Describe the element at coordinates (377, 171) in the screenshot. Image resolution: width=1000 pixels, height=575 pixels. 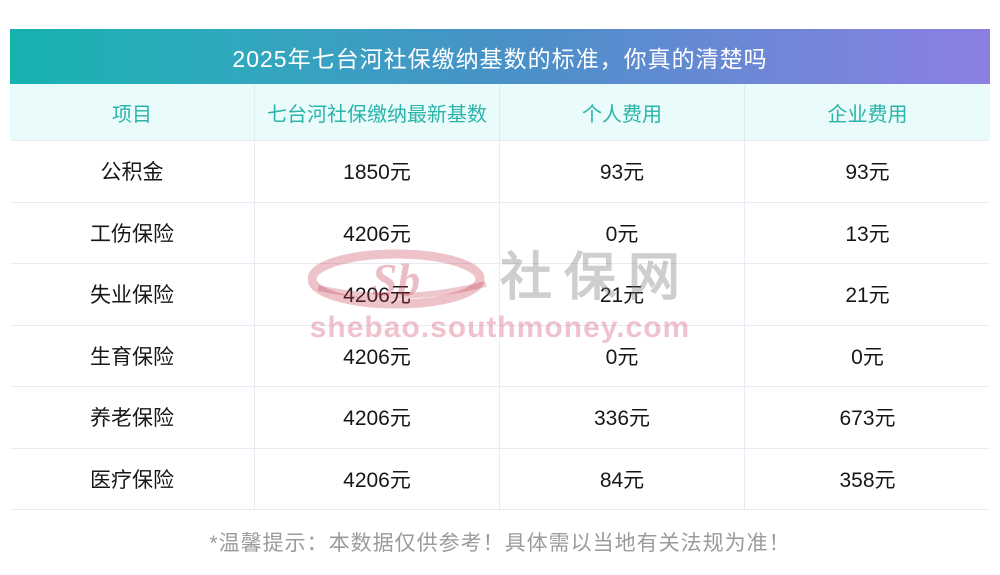
I see `cell-base: 1850元` at that location.